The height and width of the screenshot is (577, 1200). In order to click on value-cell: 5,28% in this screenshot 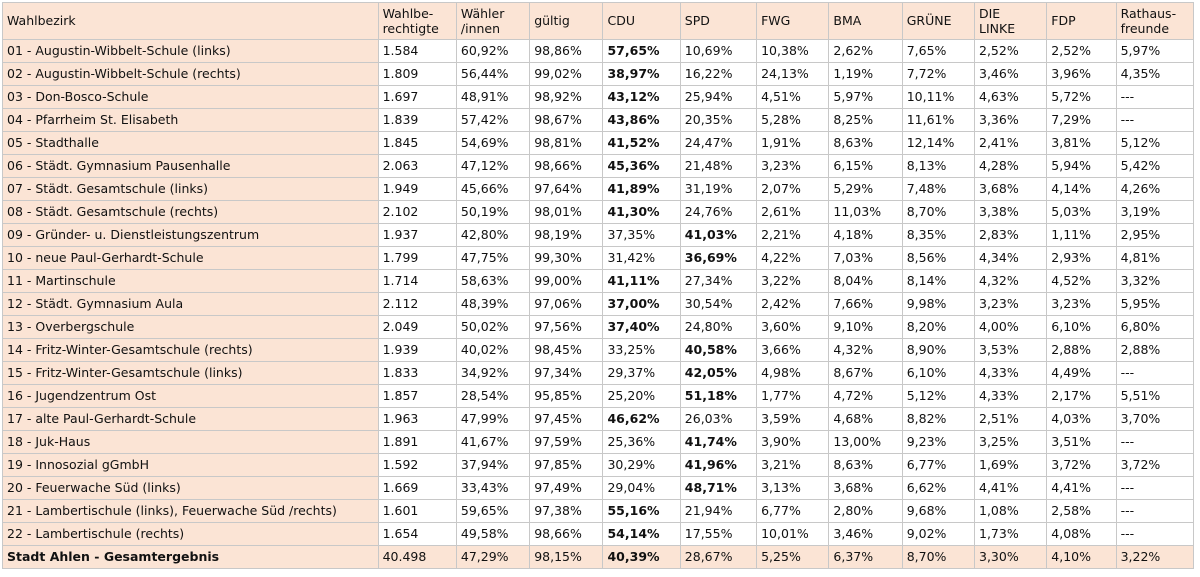, I will do `click(793, 120)`.